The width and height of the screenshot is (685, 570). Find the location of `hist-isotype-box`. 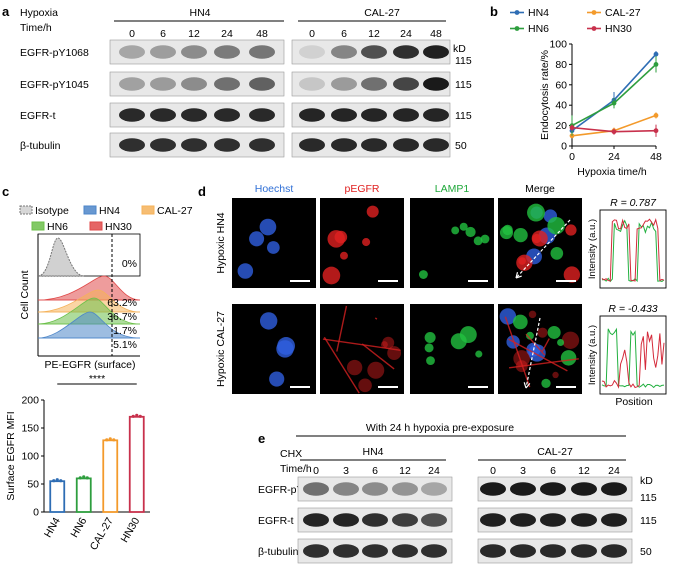

hist-isotype-box is located at coordinates (89, 255).